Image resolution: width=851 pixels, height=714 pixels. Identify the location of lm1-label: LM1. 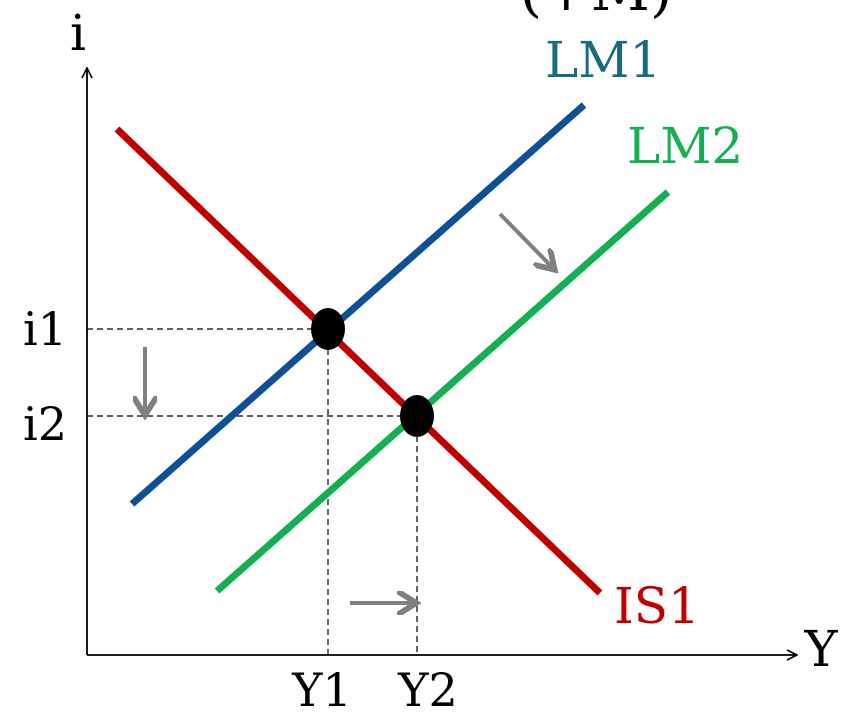
(603, 60).